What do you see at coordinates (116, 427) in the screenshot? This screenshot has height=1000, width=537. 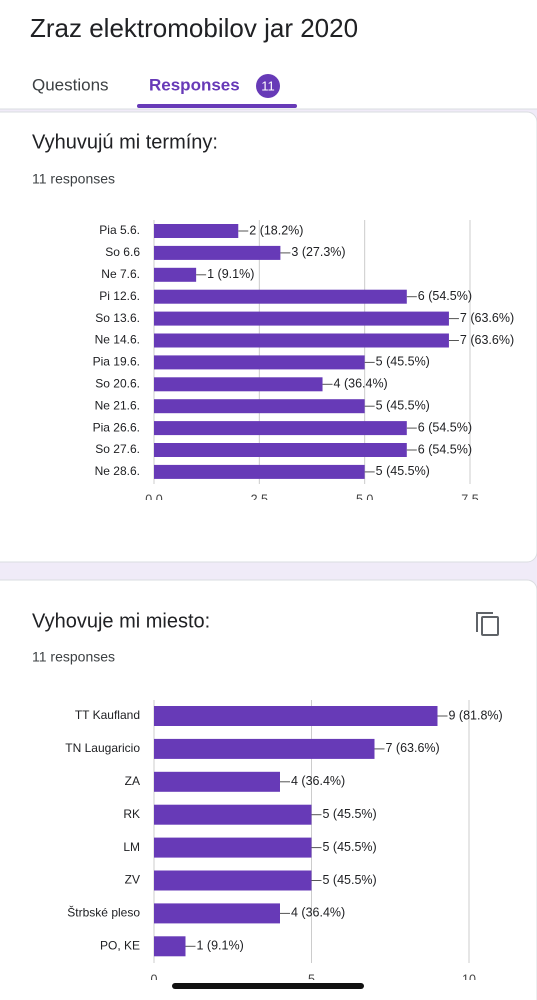 I see `category-label: Pia 26.6.` at bounding box center [116, 427].